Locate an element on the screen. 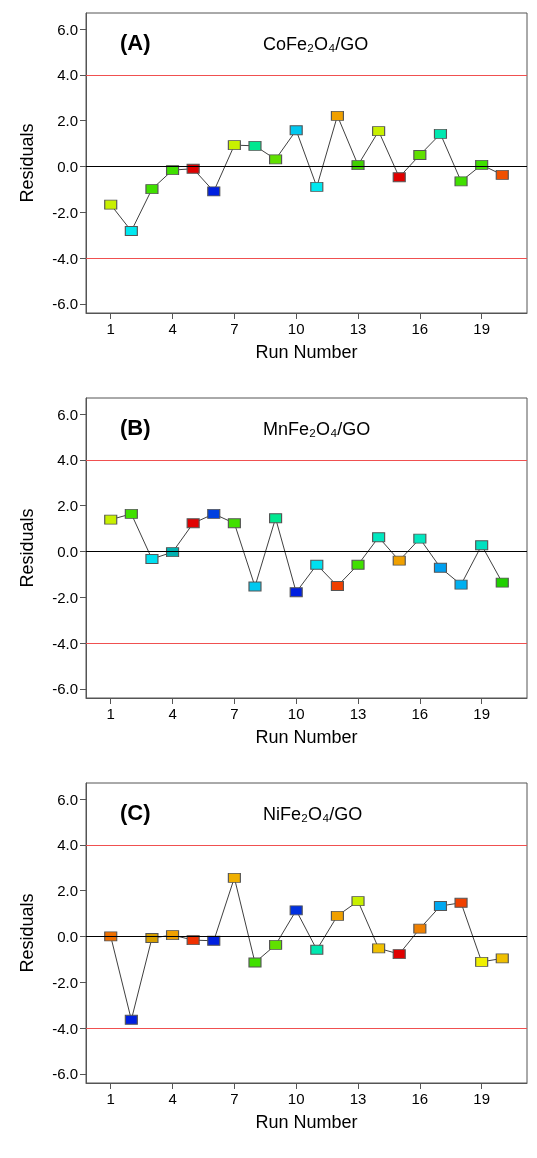 The height and width of the screenshot is (1158, 537). text: NiFe₂O₄/GO is located at coordinates (313, 814).